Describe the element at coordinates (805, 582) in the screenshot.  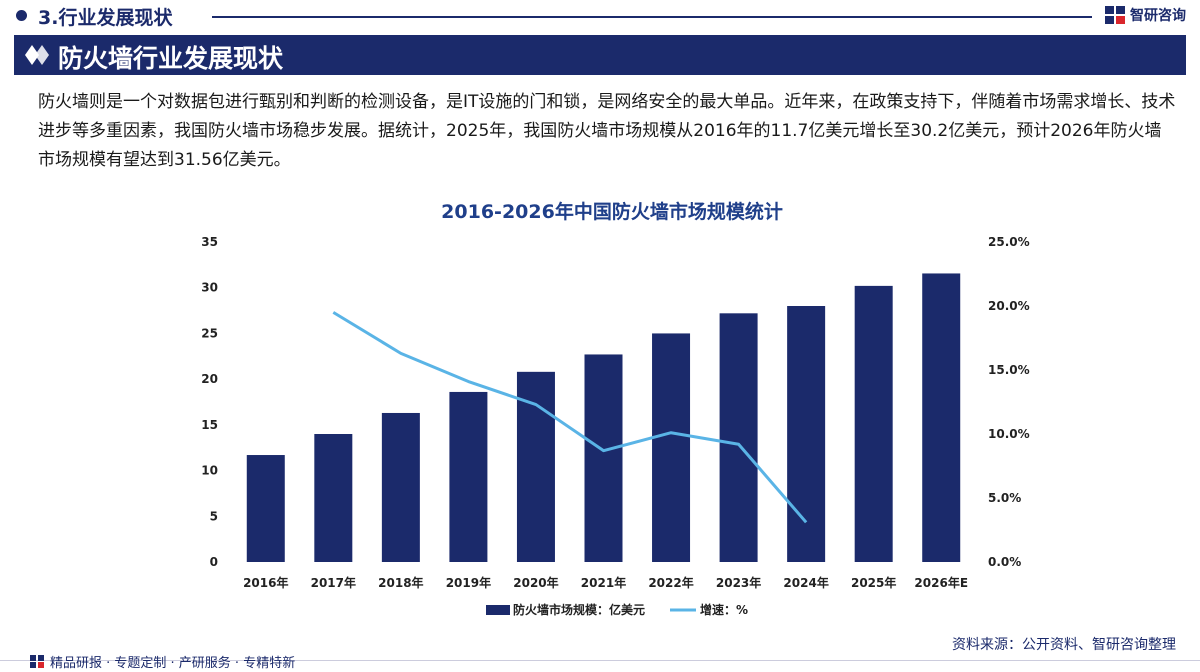
I see `x-tick-label: 2024年` at that location.